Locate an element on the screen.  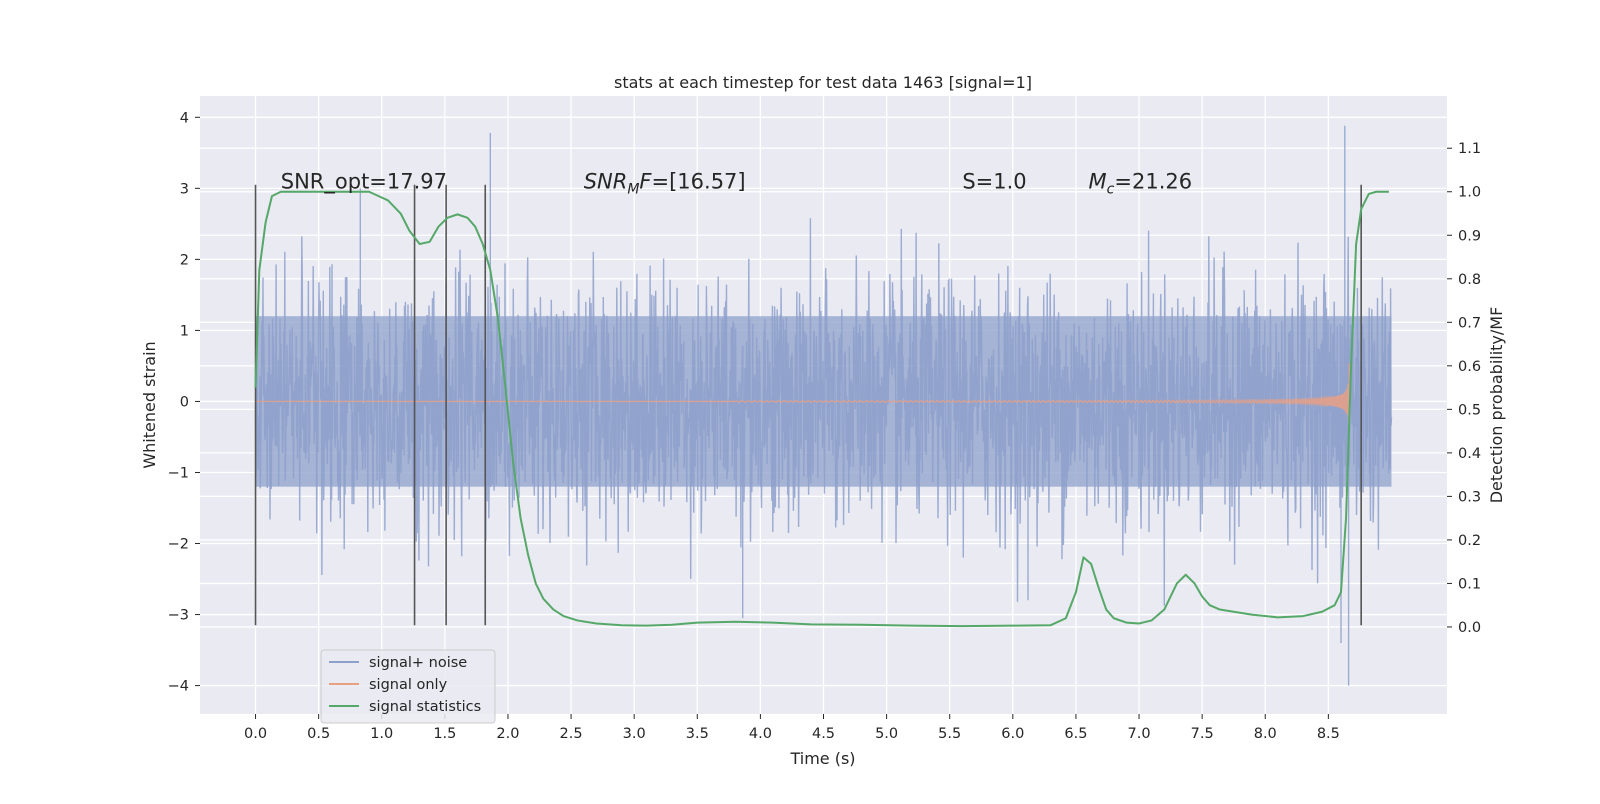
y-axis-left-label: Whitened strain is located at coordinates (149, 404).